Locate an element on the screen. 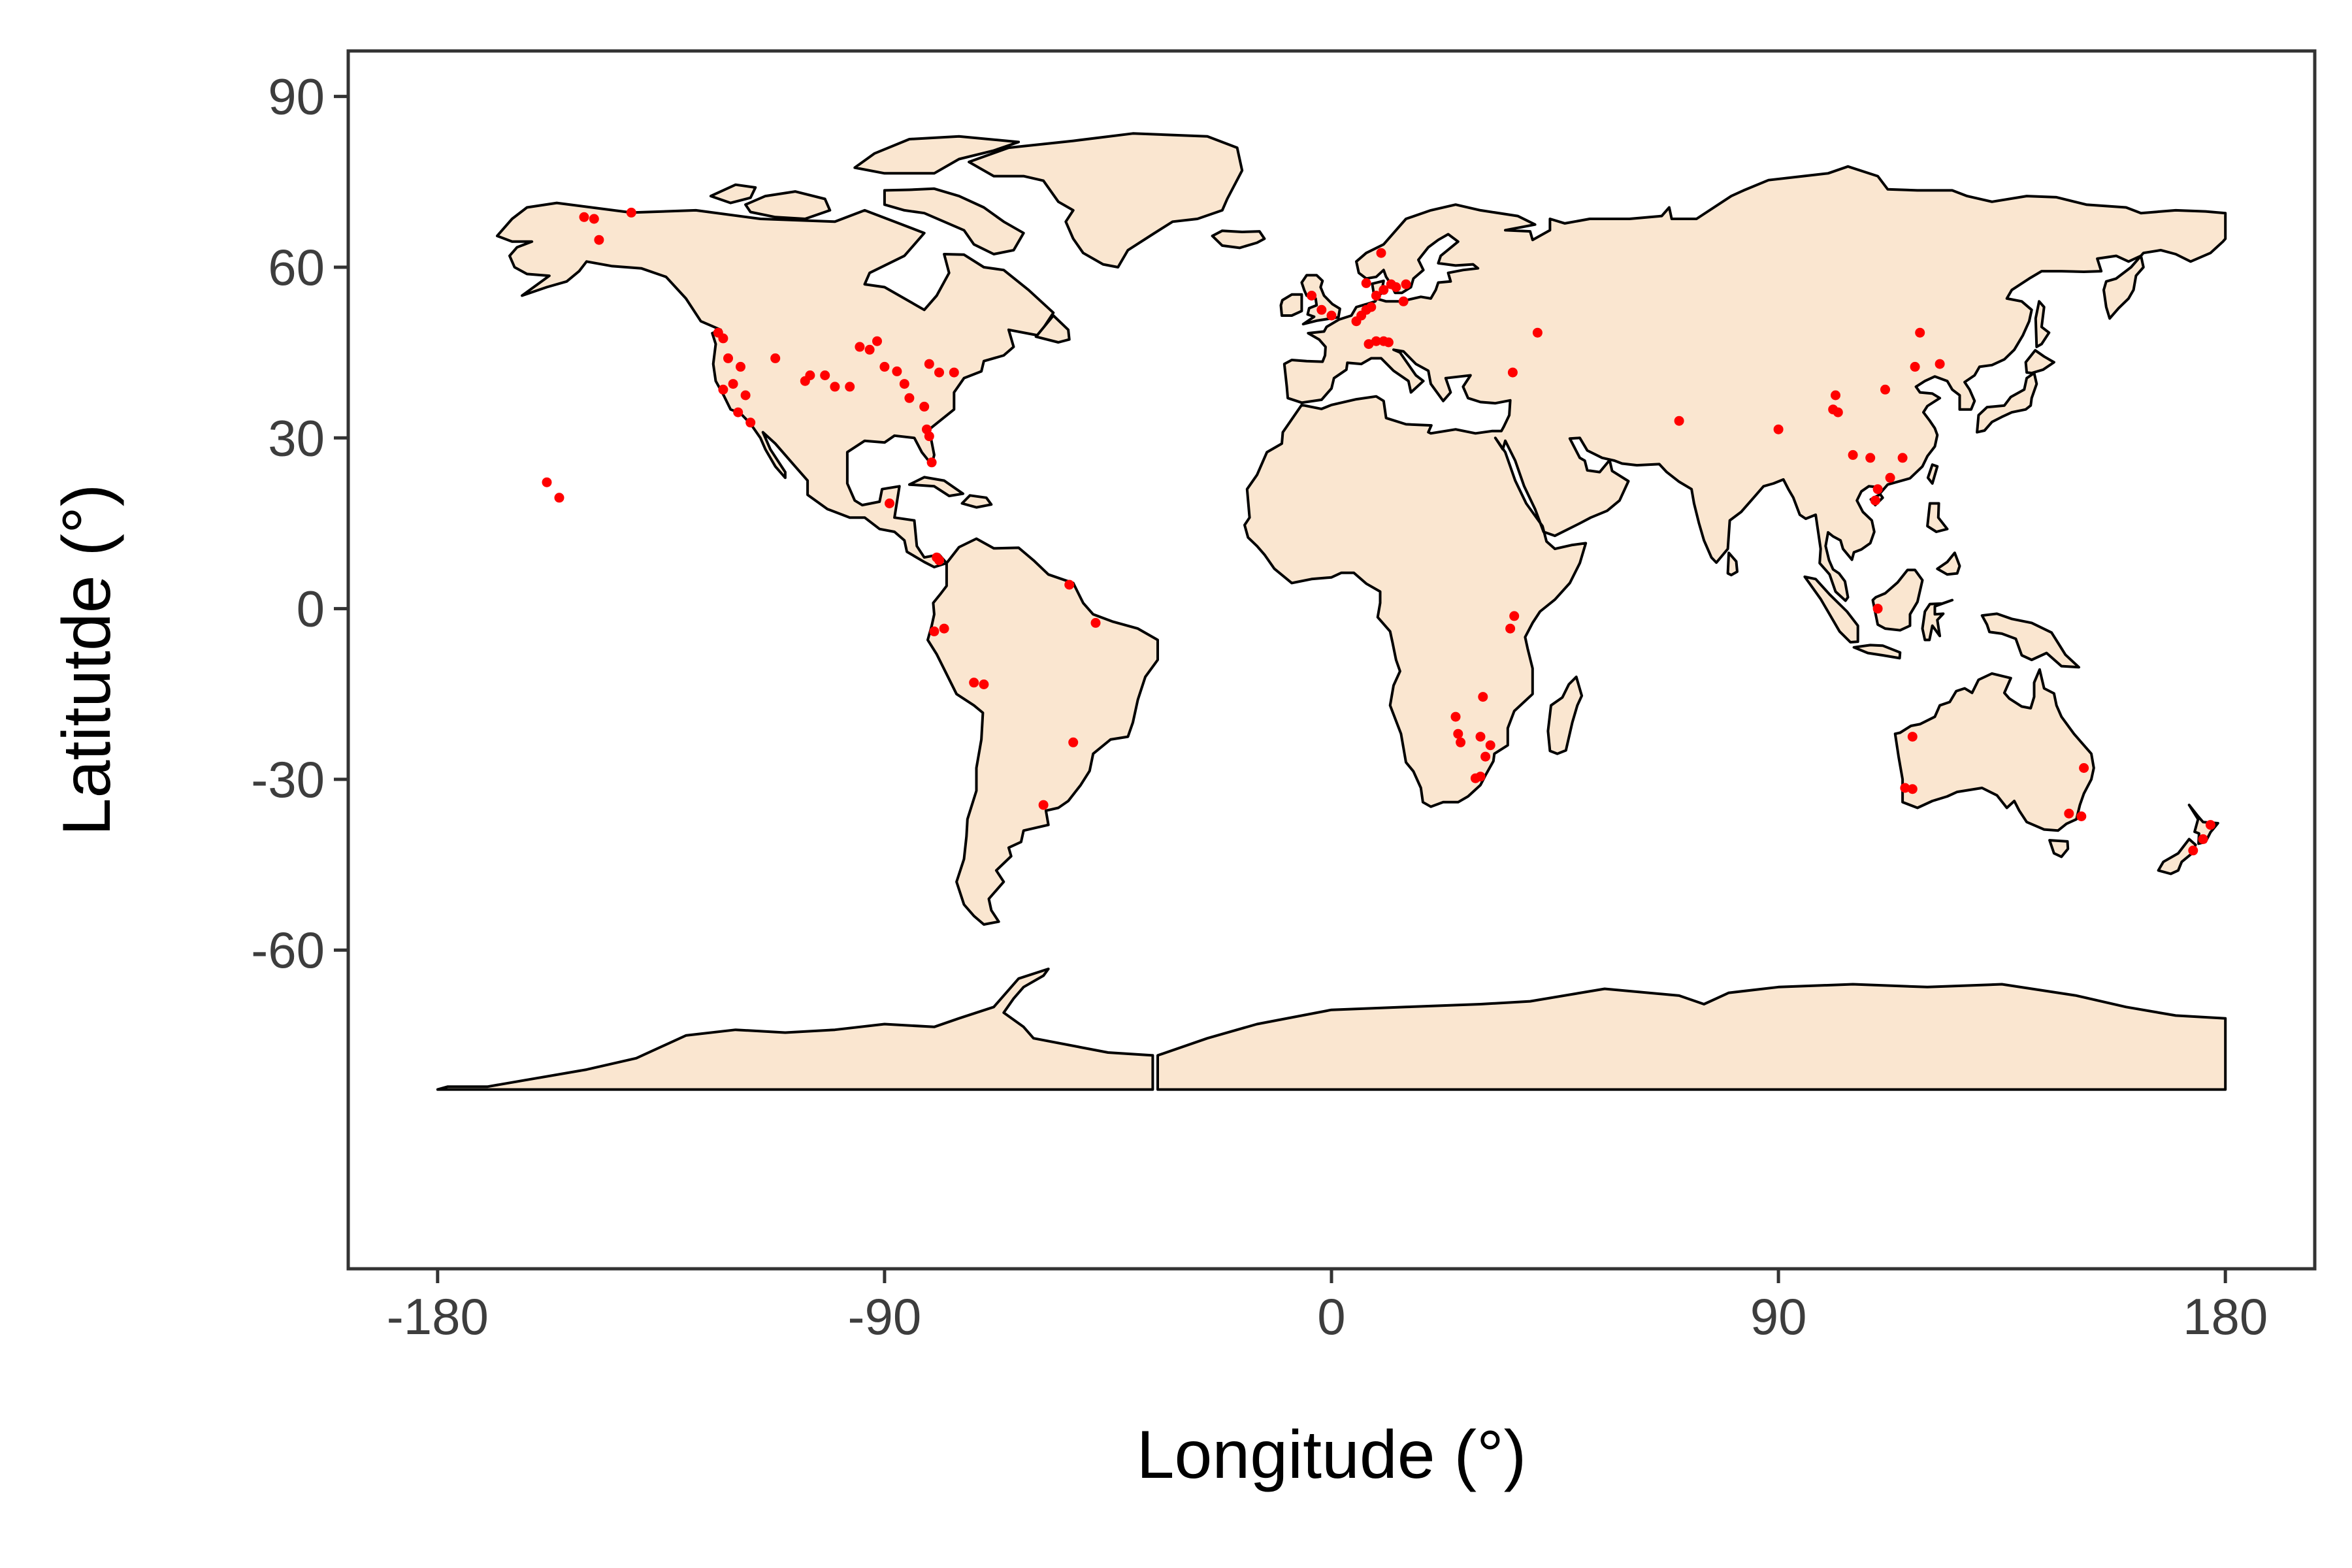 Image resolution: width=2352 pixels, height=1568 pixels. x-tick-label: -180 is located at coordinates (438, 1316).